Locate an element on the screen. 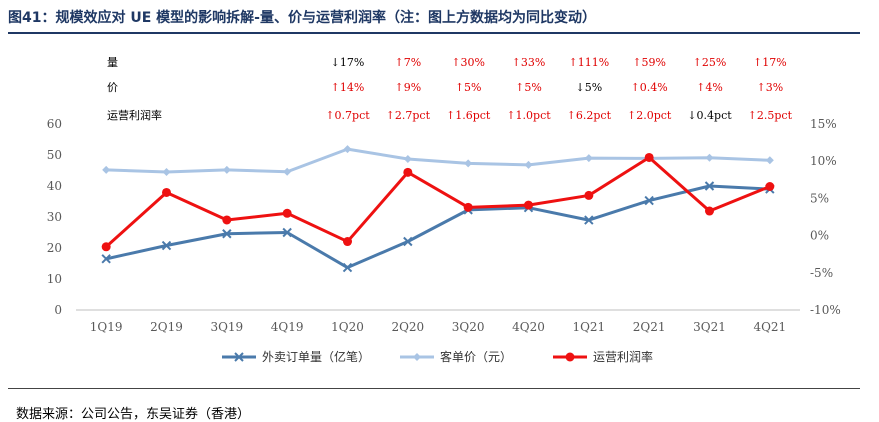 The width and height of the screenshot is (879, 422). x-tick-label: 2Q20 is located at coordinates (407, 327).